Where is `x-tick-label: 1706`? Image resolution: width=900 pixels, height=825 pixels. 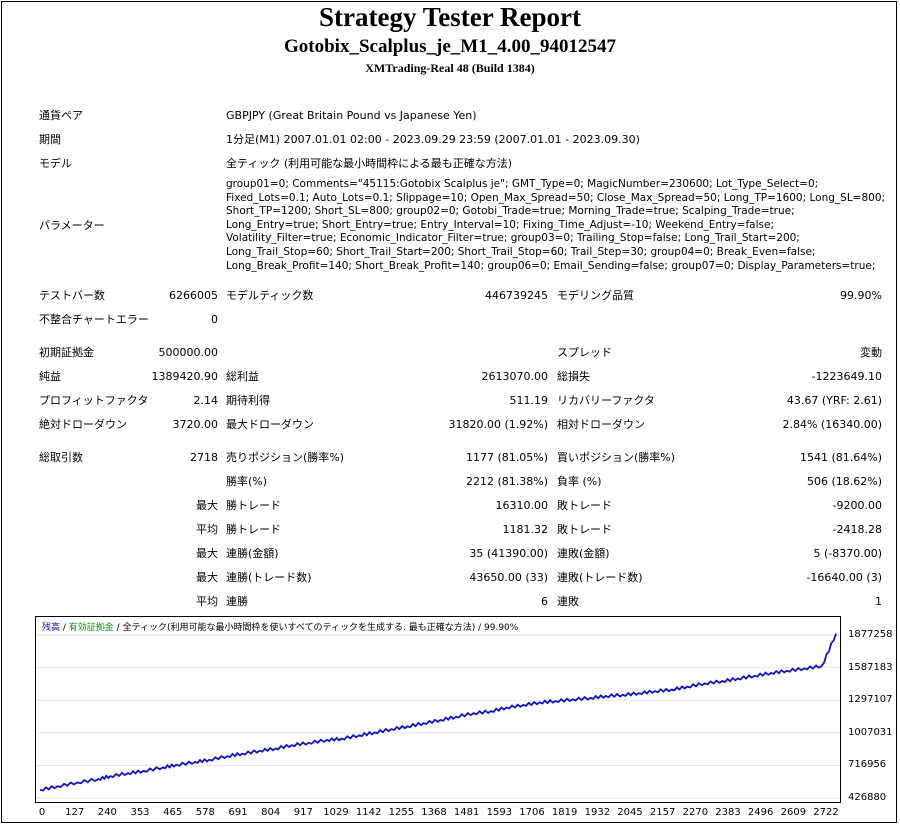 x-tick-label: 1706 is located at coordinates (532, 812).